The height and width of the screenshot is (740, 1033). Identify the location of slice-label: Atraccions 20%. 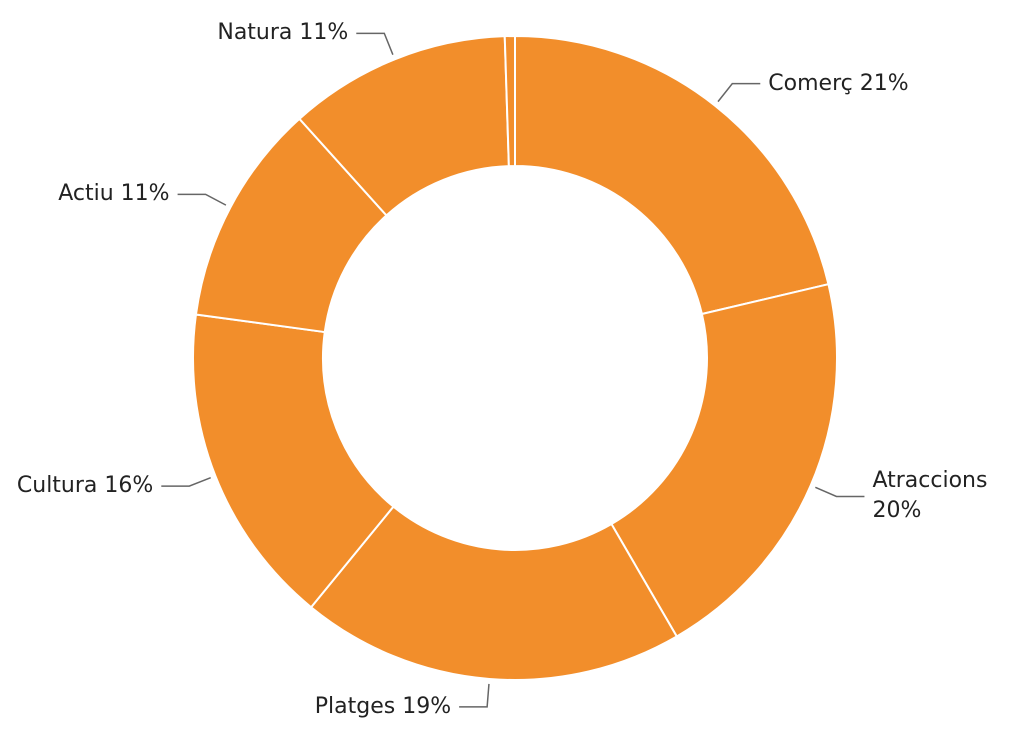
(930, 496).